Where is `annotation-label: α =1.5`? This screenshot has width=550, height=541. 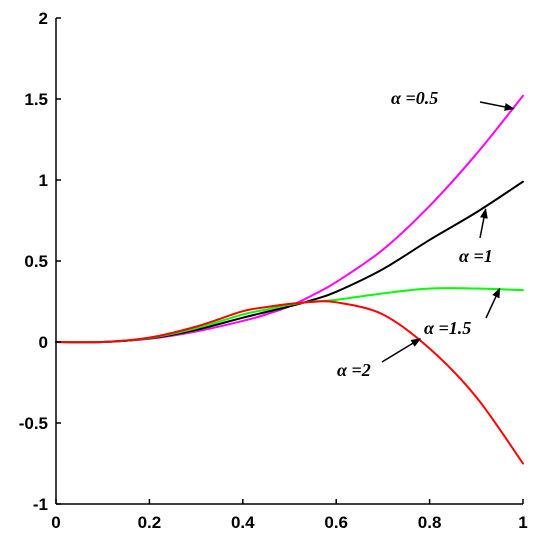 annotation-label: α =1.5 is located at coordinates (447, 328).